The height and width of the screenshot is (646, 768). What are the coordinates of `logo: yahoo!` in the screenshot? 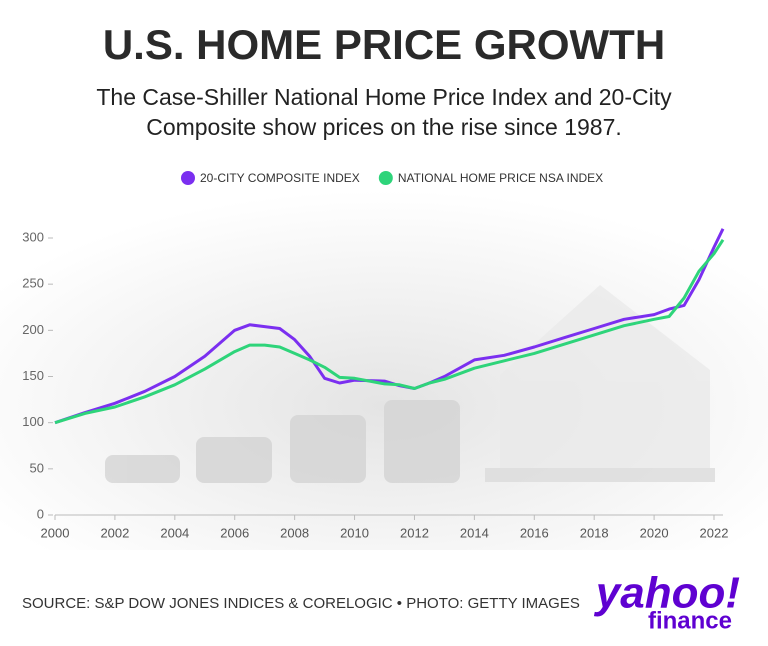 It's located at (667, 593).